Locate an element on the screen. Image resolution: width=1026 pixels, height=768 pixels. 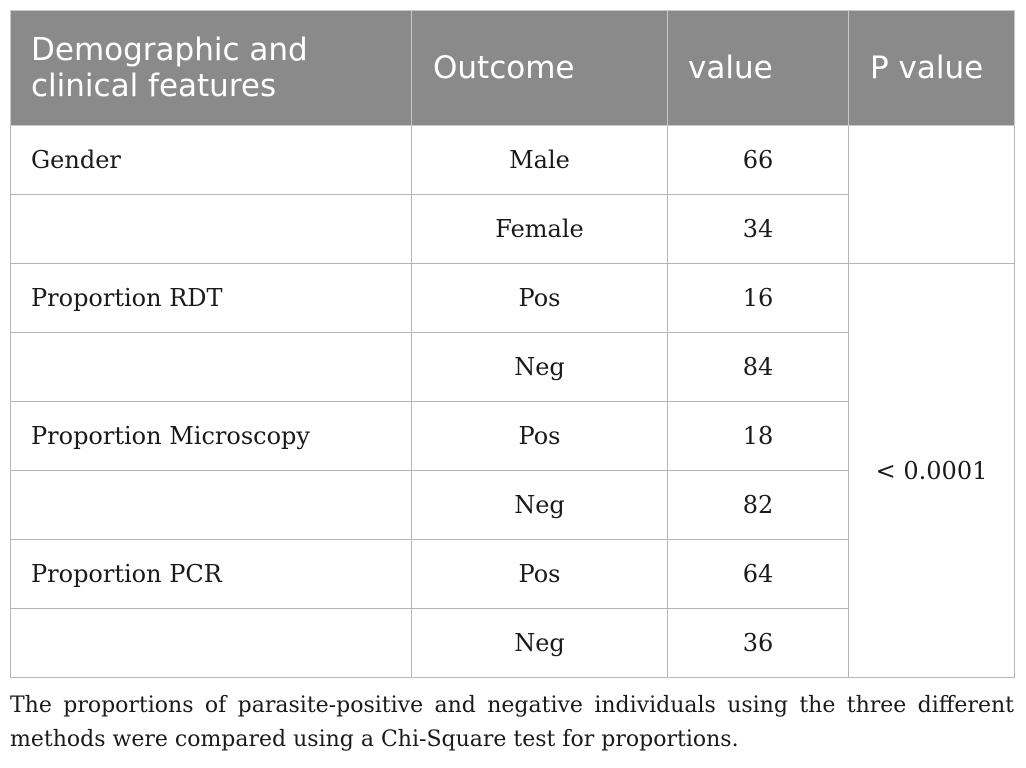
value-cell: 64 is located at coordinates (758, 574).